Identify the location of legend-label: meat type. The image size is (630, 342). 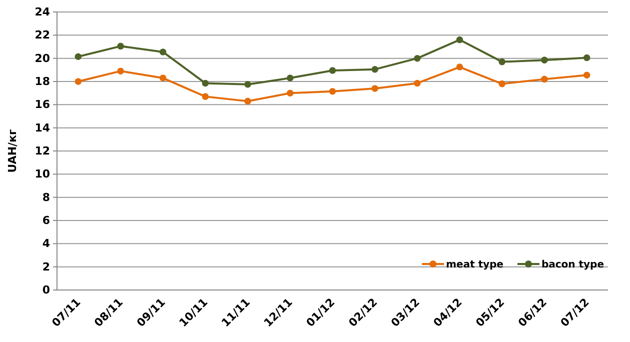
(475, 265).